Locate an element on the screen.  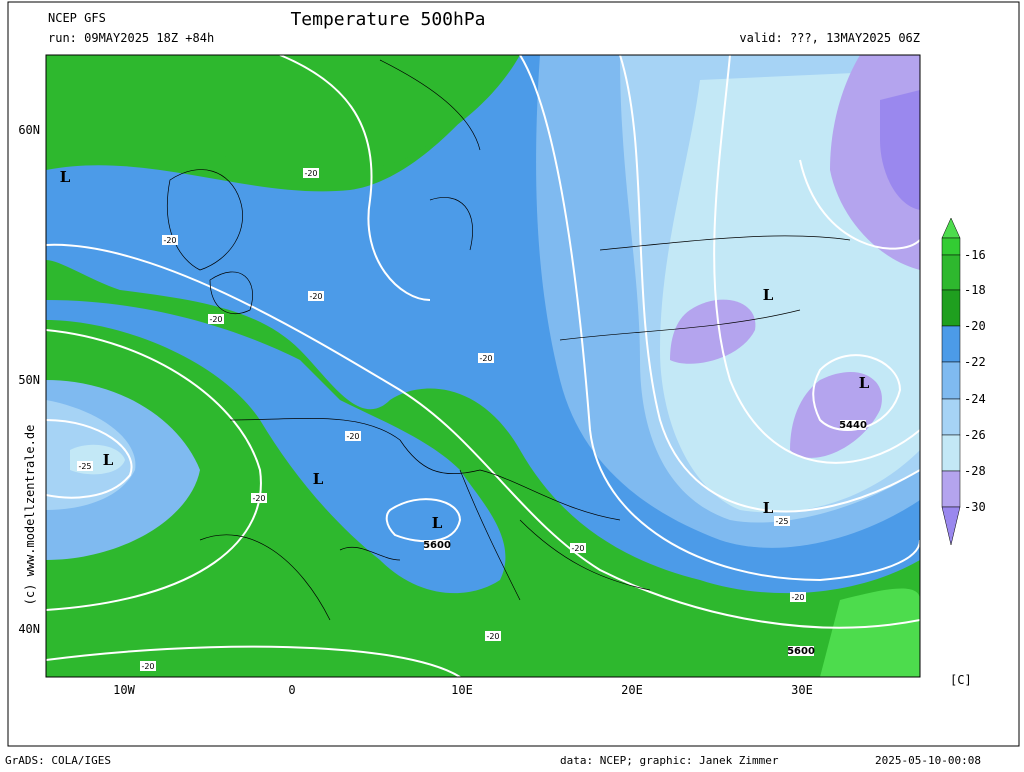
lon-label: 10E is located at coordinates (462, 690).